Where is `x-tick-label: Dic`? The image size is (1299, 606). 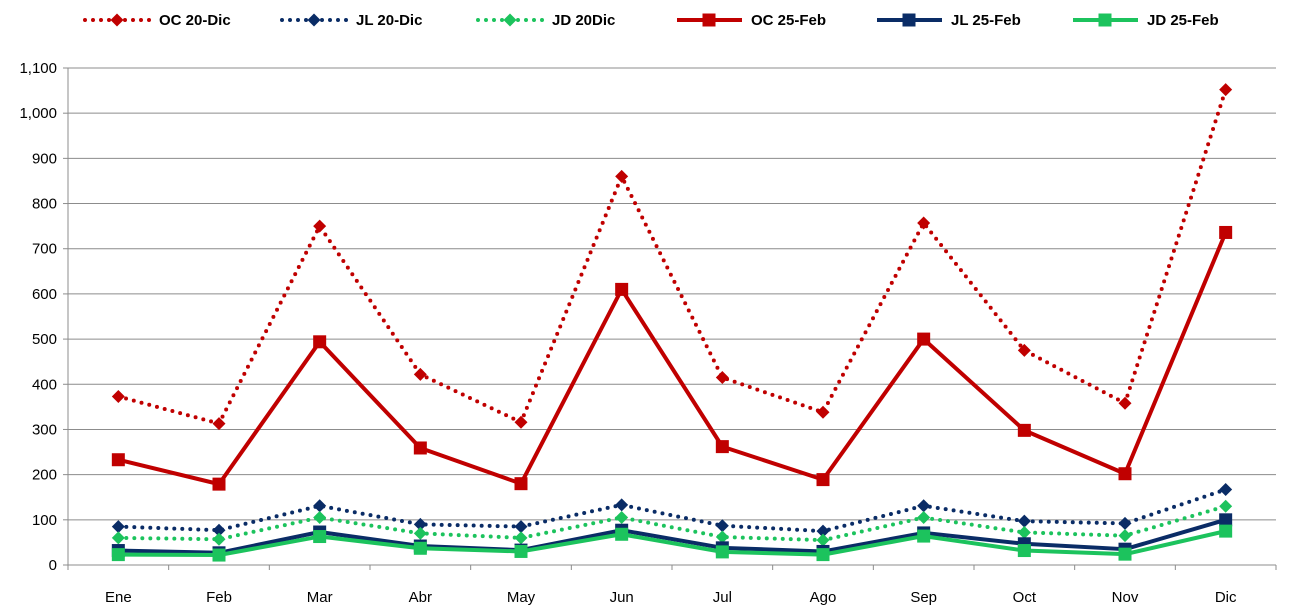
x-tick-label: Dic is located at coordinates (1226, 597).